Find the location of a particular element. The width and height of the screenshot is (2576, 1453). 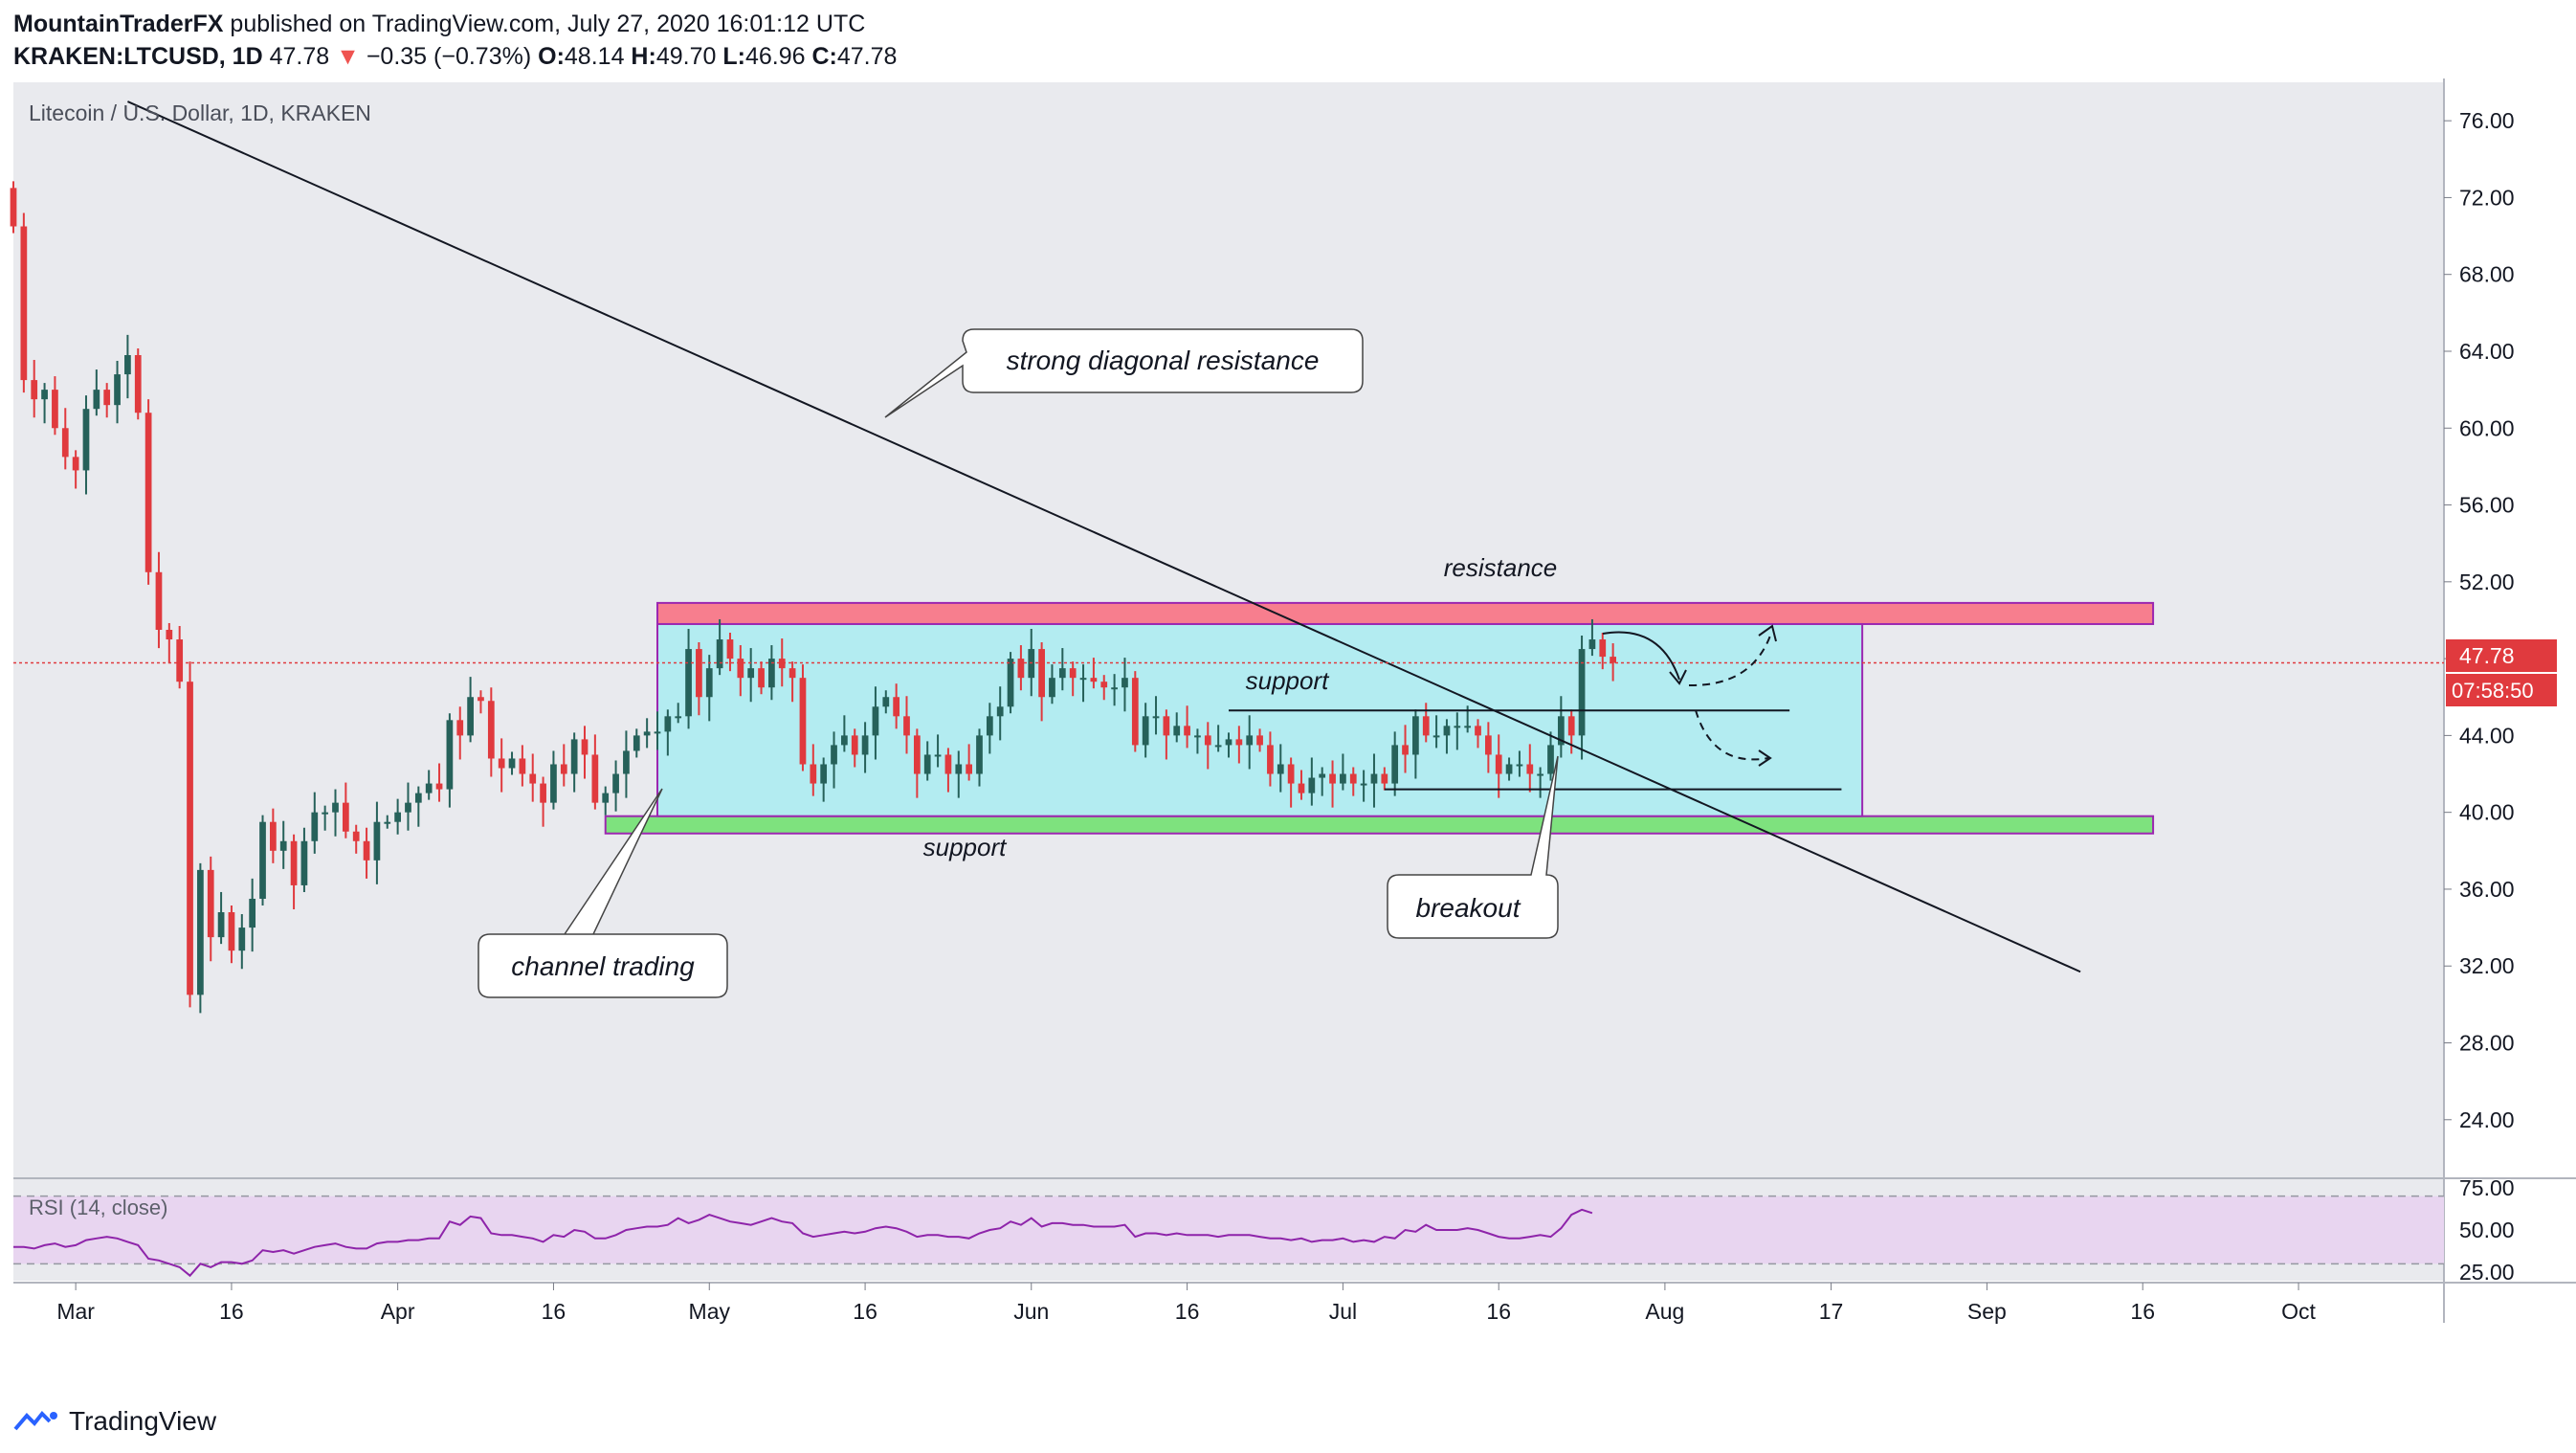

change-text: −0.35 (−0.73%) is located at coordinates (449, 56).